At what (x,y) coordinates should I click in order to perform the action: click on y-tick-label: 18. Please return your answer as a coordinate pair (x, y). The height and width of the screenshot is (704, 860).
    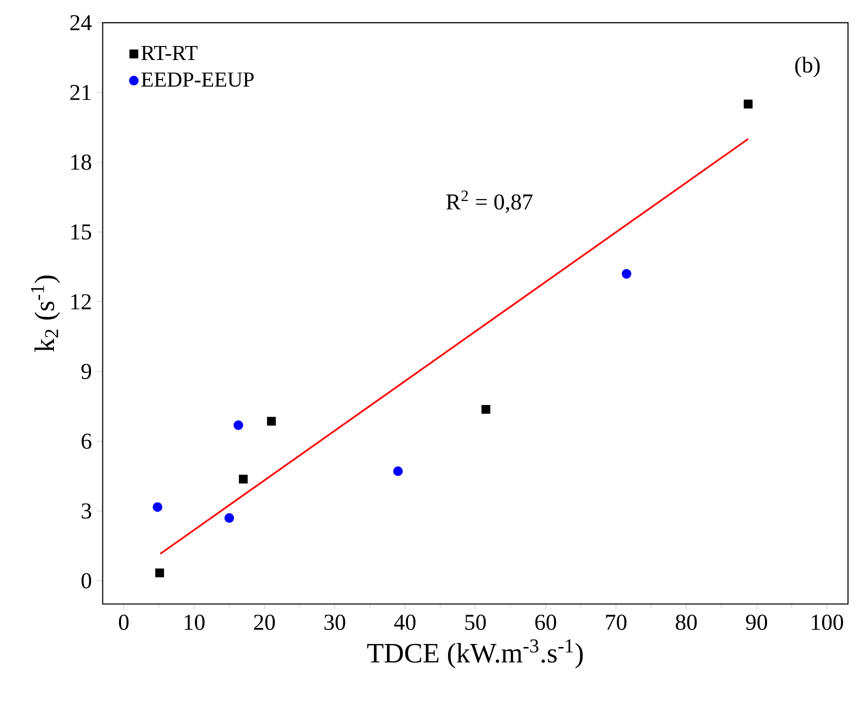
    Looking at the image, I should click on (81, 162).